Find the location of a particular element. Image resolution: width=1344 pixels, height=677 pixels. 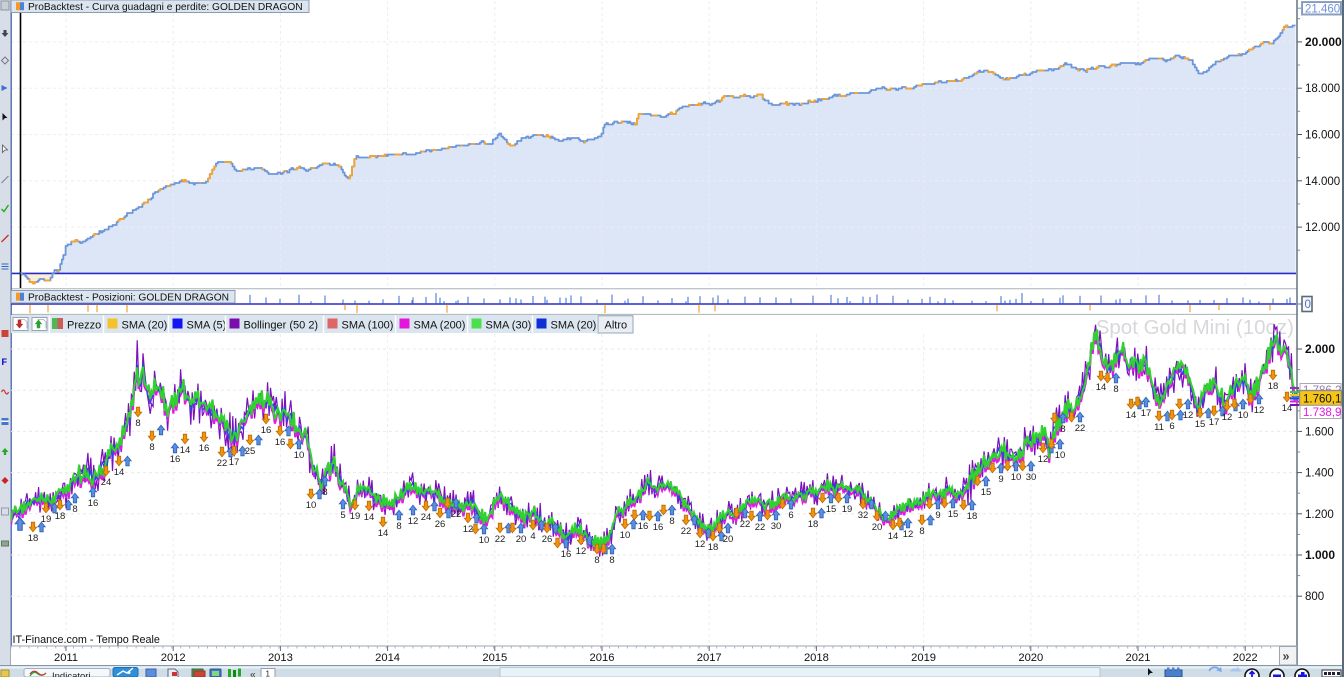

svg-text: 1.200 is located at coordinates (1319, 515).